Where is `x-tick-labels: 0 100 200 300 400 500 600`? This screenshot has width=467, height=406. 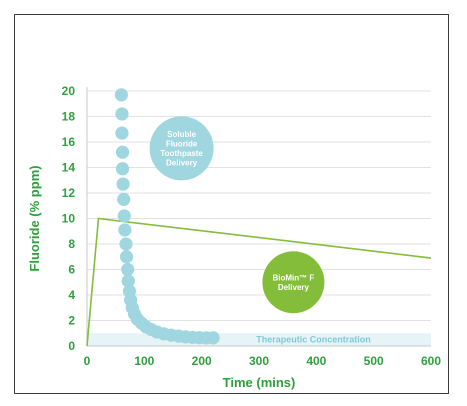
x-tick-labels: 0 100 200 300 400 500 600 is located at coordinates (263, 361).